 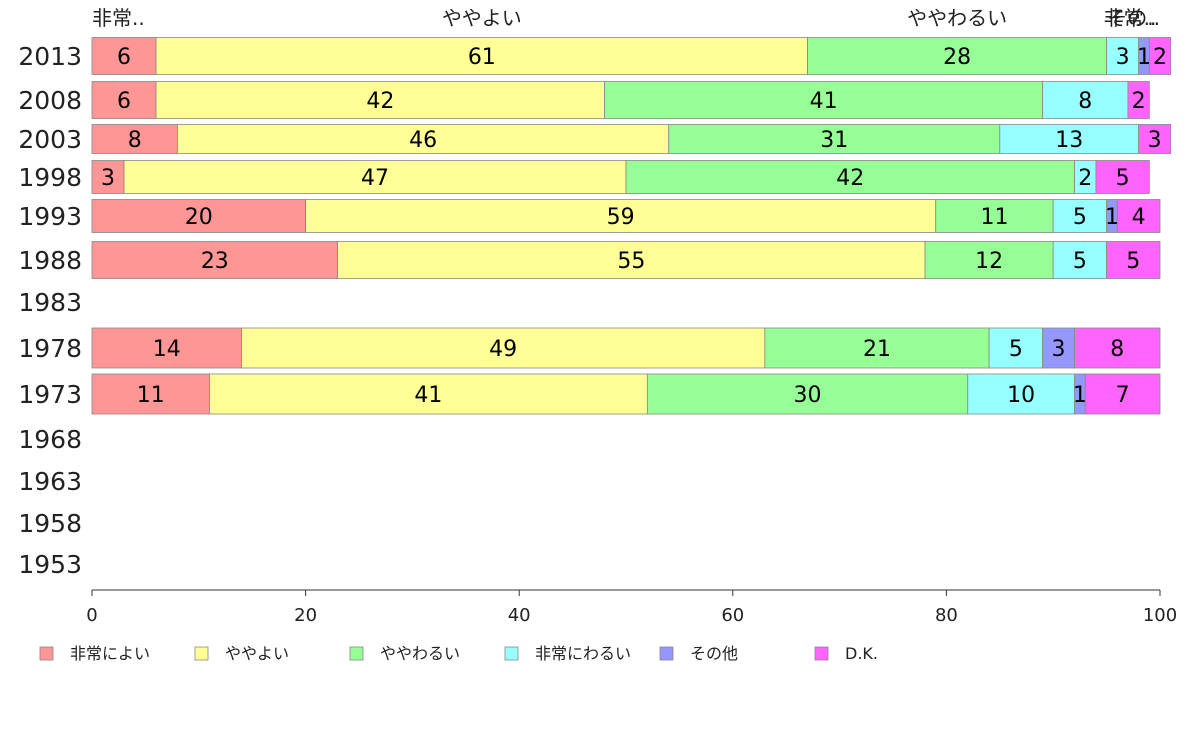 I want to click on data-label-2003-series-5: 3, so click(x=1155, y=140).